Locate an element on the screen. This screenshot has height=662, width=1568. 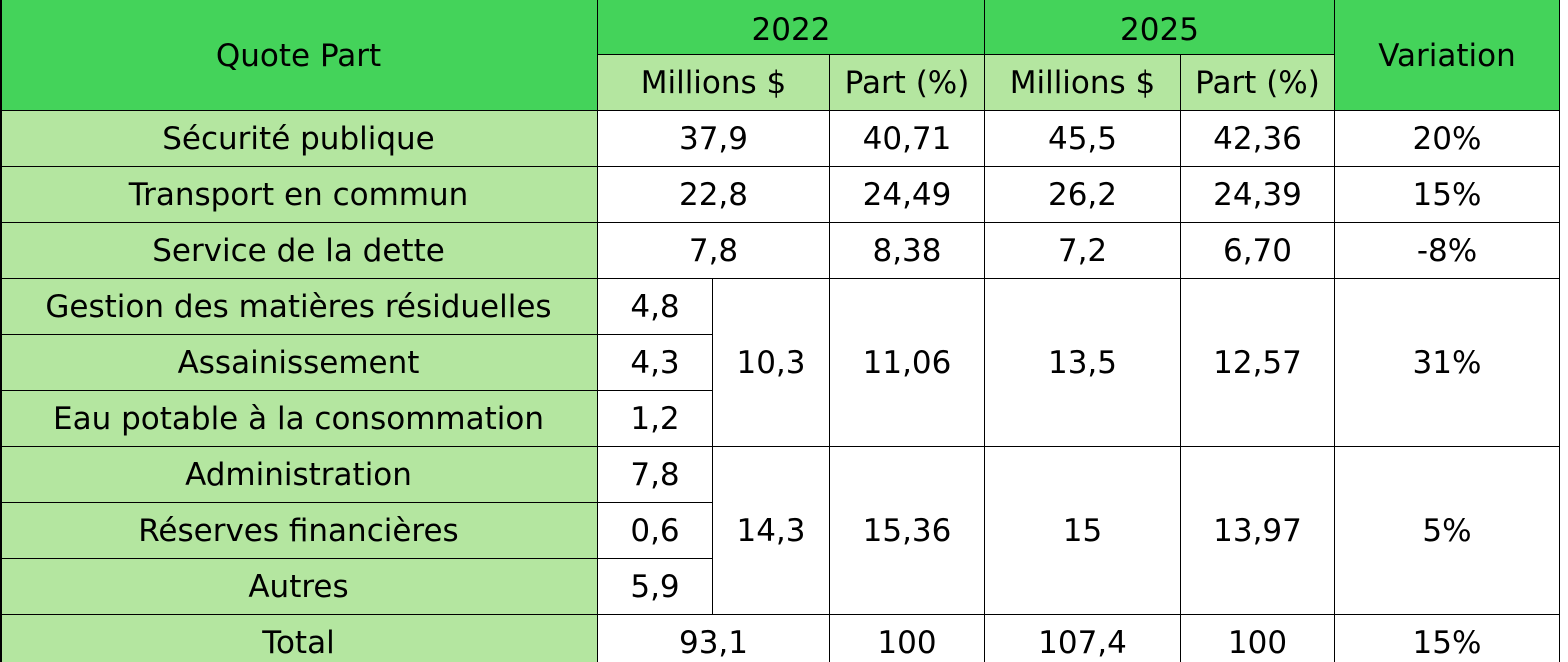
cell-value: 37,9 is located at coordinates (714, 139).